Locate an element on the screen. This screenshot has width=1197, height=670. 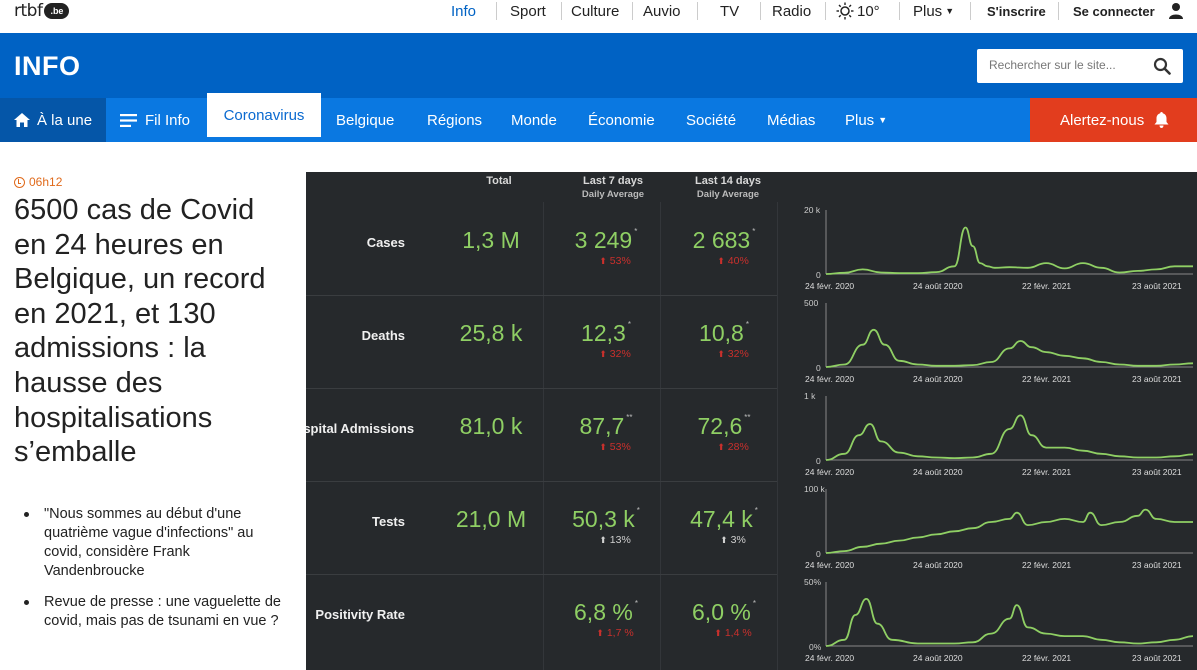
metric-avg14: 47,4 k * is located at coordinates (724, 519).